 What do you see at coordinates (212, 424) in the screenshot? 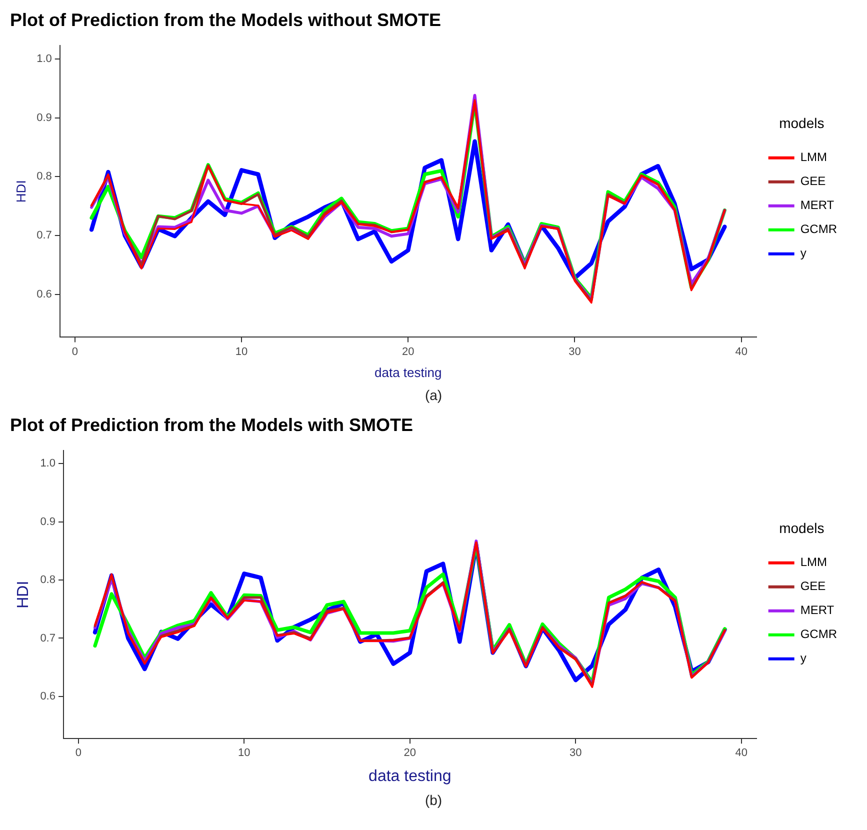
I see `chart-title: Plot of Prediction from the Models with SMOTE` at bounding box center [212, 424].